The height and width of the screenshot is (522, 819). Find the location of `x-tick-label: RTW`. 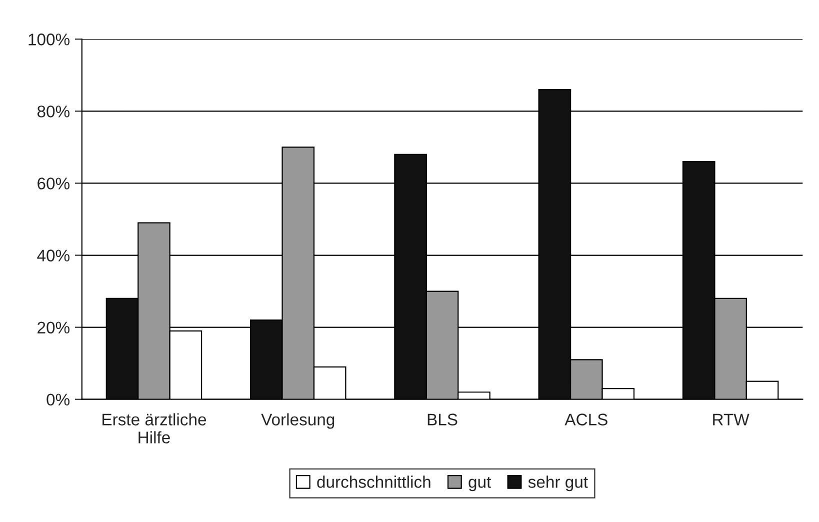

x-tick-label: RTW is located at coordinates (731, 420).